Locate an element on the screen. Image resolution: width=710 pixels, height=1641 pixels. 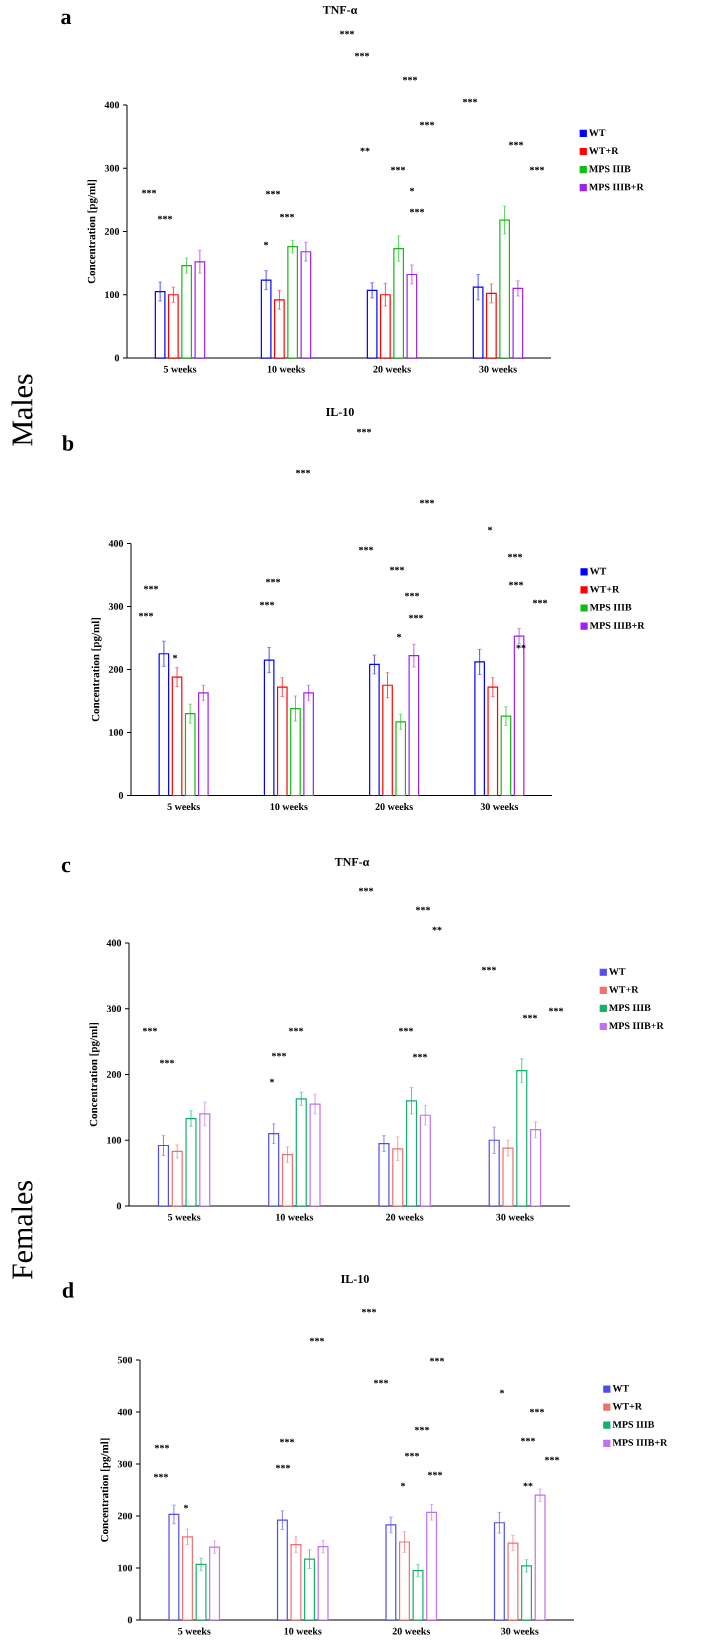
legend-label: MPS IIIB+R is located at coordinates (617, 625).